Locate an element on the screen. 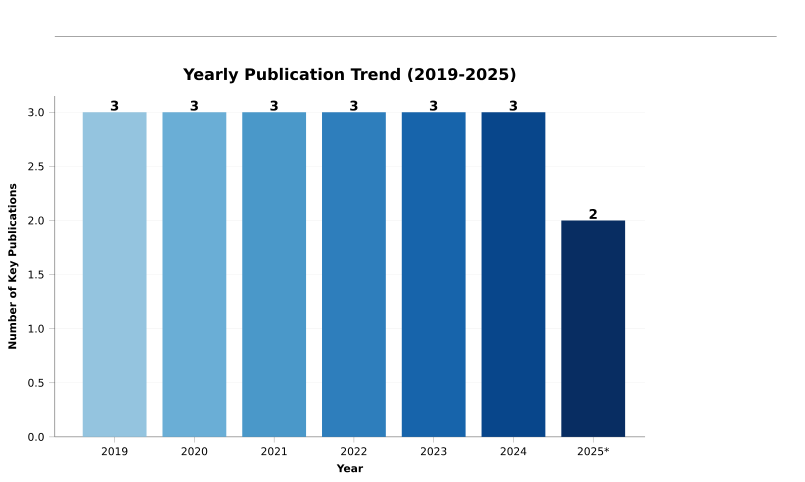 This screenshot has height=482, width=805. x-tick-label: 2024 is located at coordinates (513, 451).